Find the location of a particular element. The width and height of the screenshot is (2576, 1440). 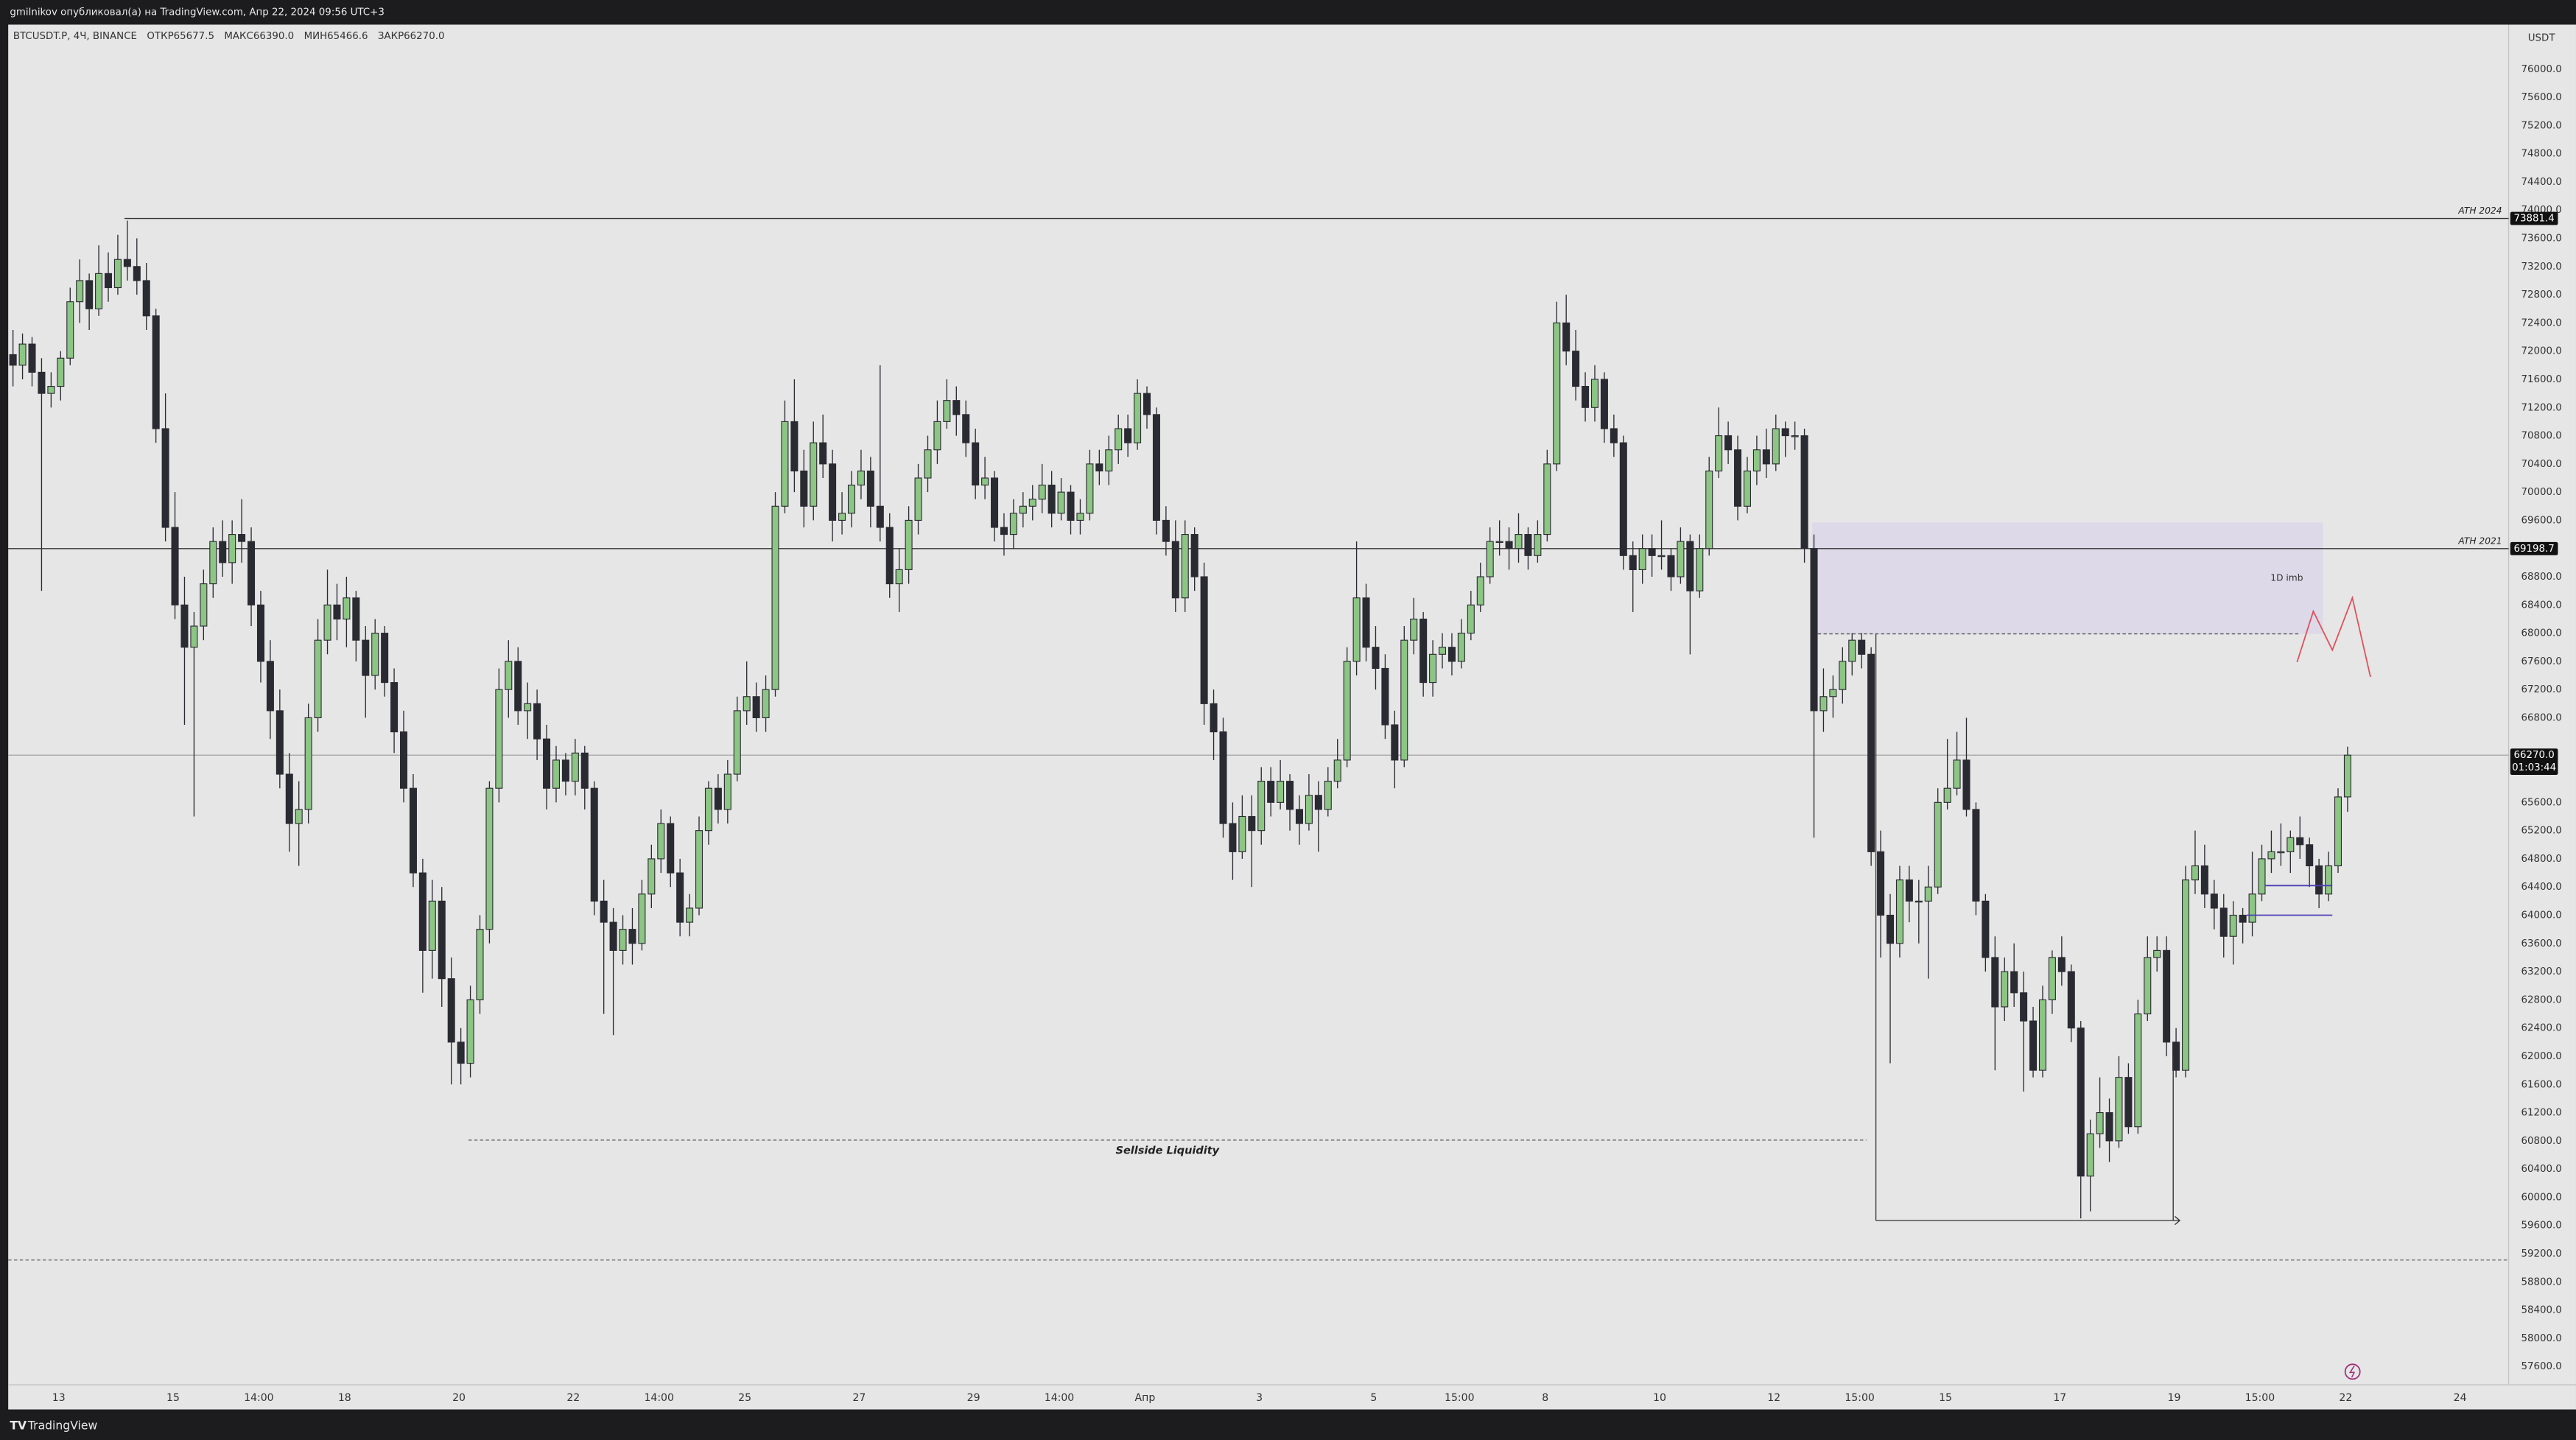

y-tick-label: 70800.0 is located at coordinates (2541, 436).